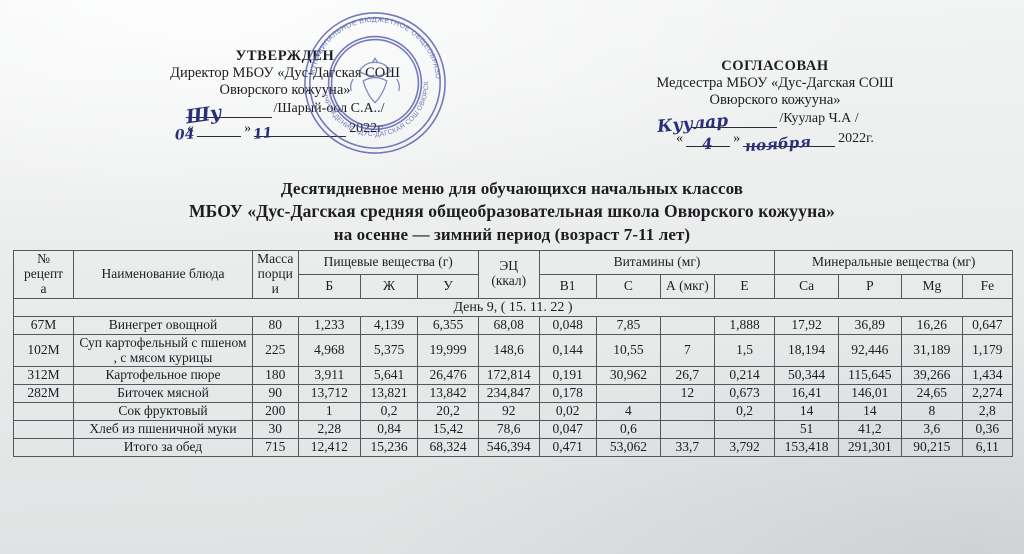 Image resolution: width=1024 pixels, height=554 pixels. I want to click on header-vitamins-group: Витамины (мг), so click(657, 262).